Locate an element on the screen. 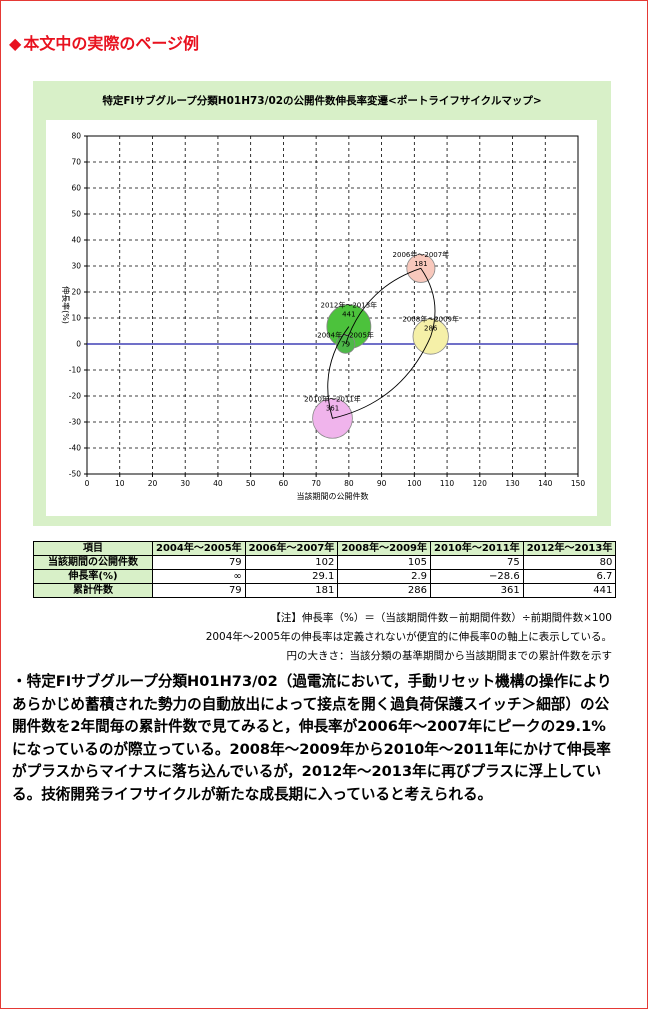 The width and height of the screenshot is (650, 1011). bubble-period-label: 2004年～2005年 is located at coordinates (345, 335).